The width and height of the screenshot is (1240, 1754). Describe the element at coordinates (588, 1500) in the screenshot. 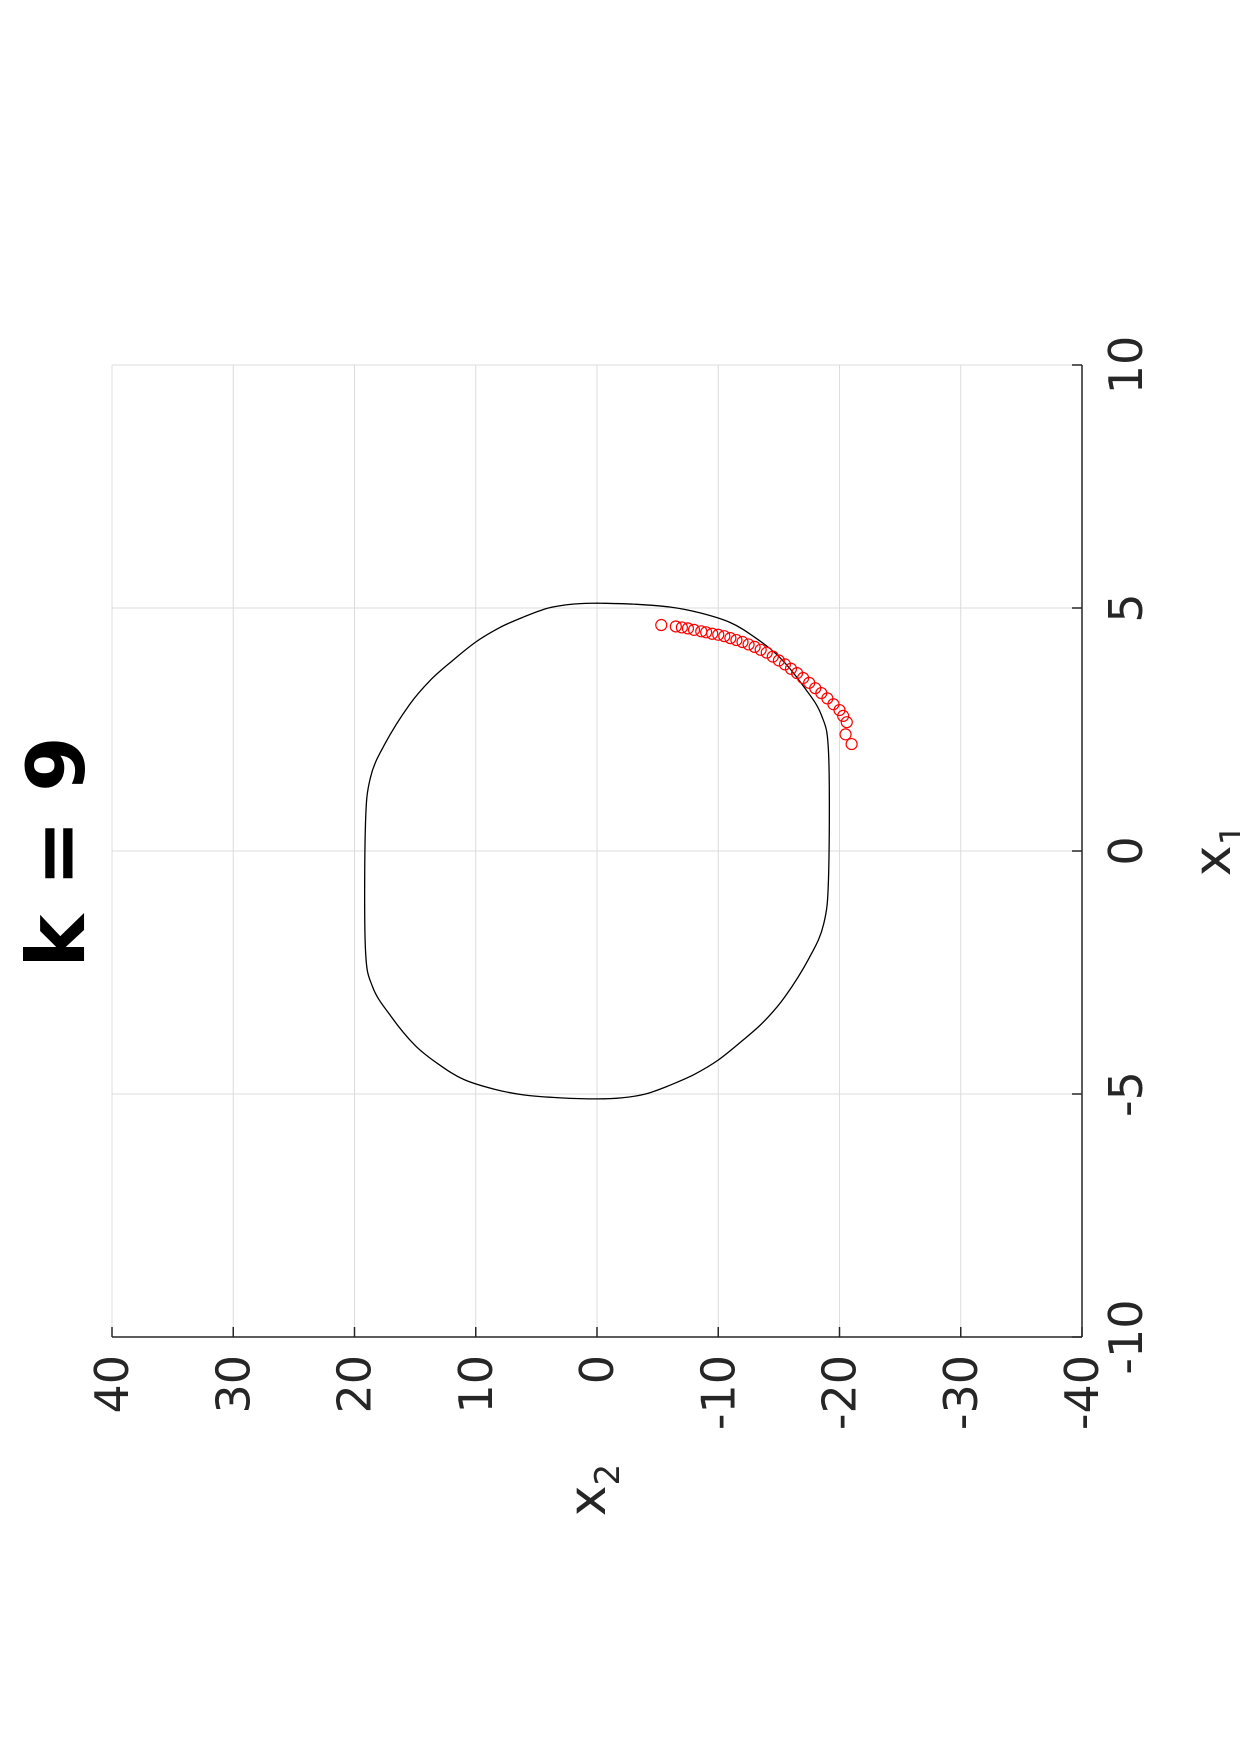

I see `y-axis-label-main: x` at that location.